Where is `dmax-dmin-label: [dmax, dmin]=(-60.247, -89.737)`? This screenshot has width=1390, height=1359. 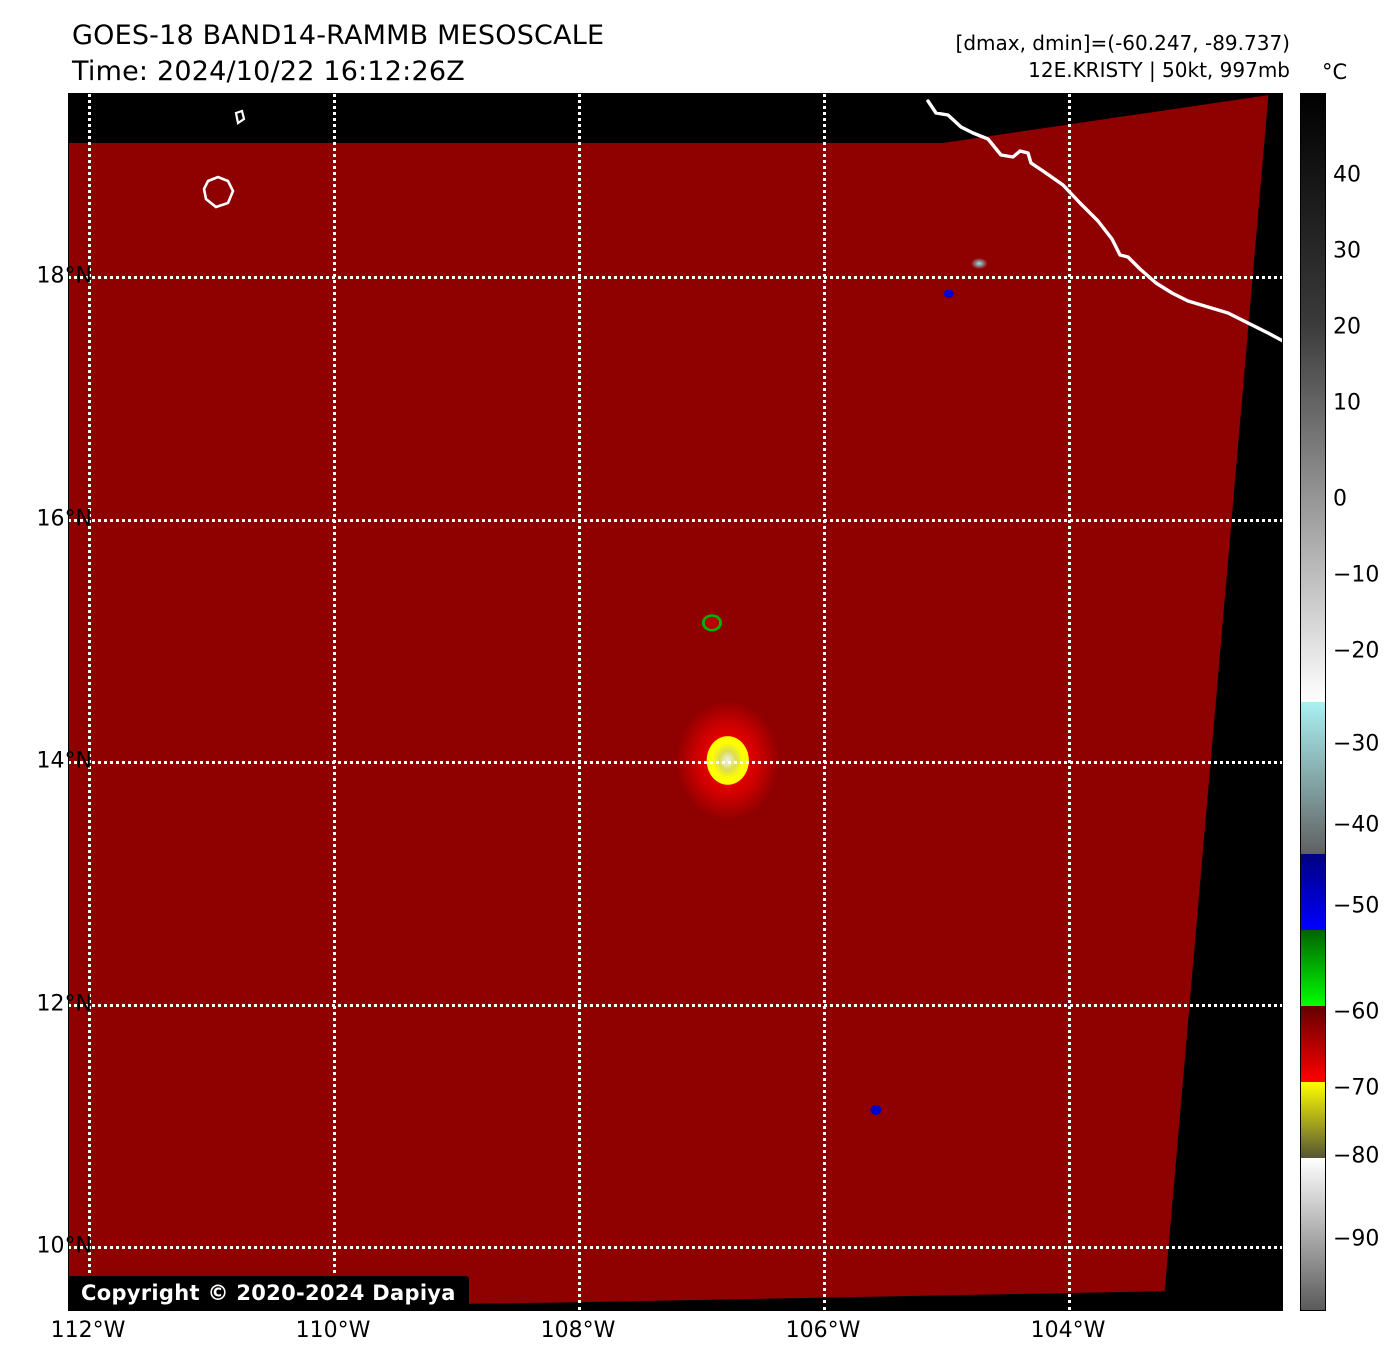 dmax-dmin-label: [dmax, dmin]=(-60.247, -89.737) is located at coordinates (1122, 43).